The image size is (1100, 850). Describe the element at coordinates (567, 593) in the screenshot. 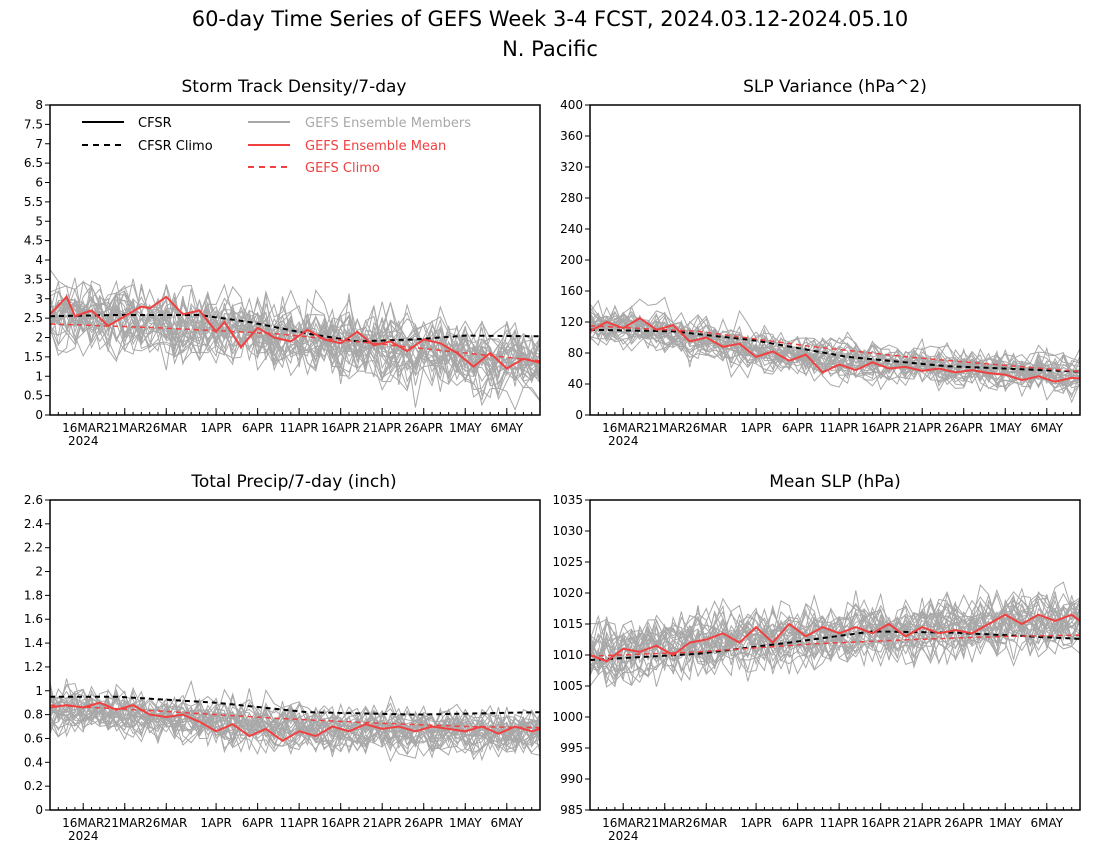

I see `y-tick-label: 1020` at that location.